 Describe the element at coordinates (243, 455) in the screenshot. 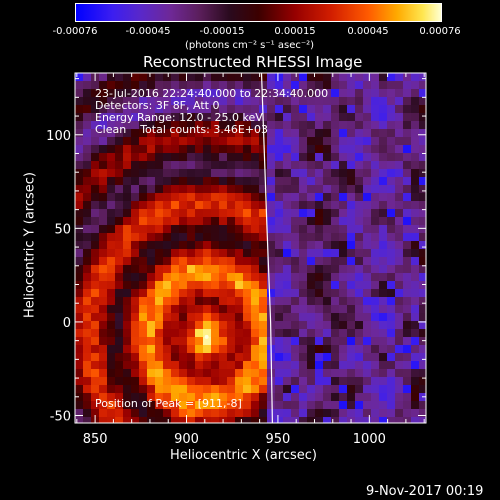

I see `x-axis-label: Heliocentric X (arcsec)` at that location.